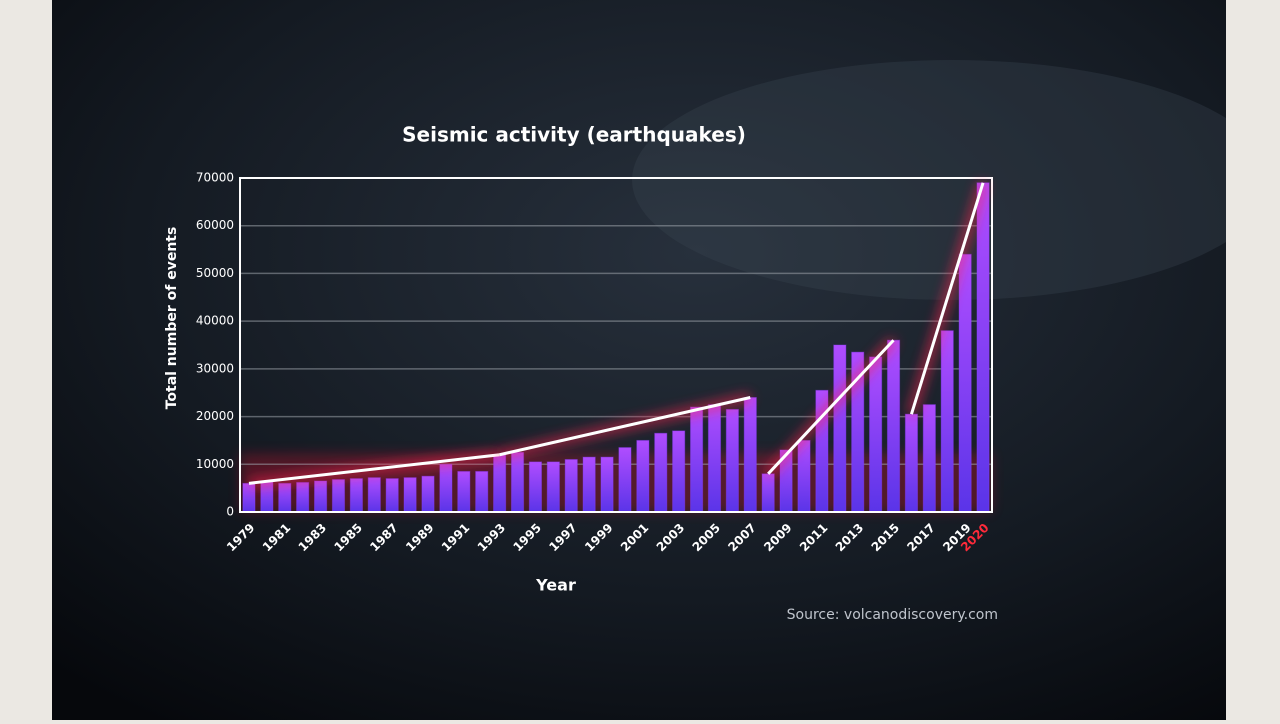 The height and width of the screenshot is (724, 1280). I want to click on y-tick-label: 30000, so click(215, 368).